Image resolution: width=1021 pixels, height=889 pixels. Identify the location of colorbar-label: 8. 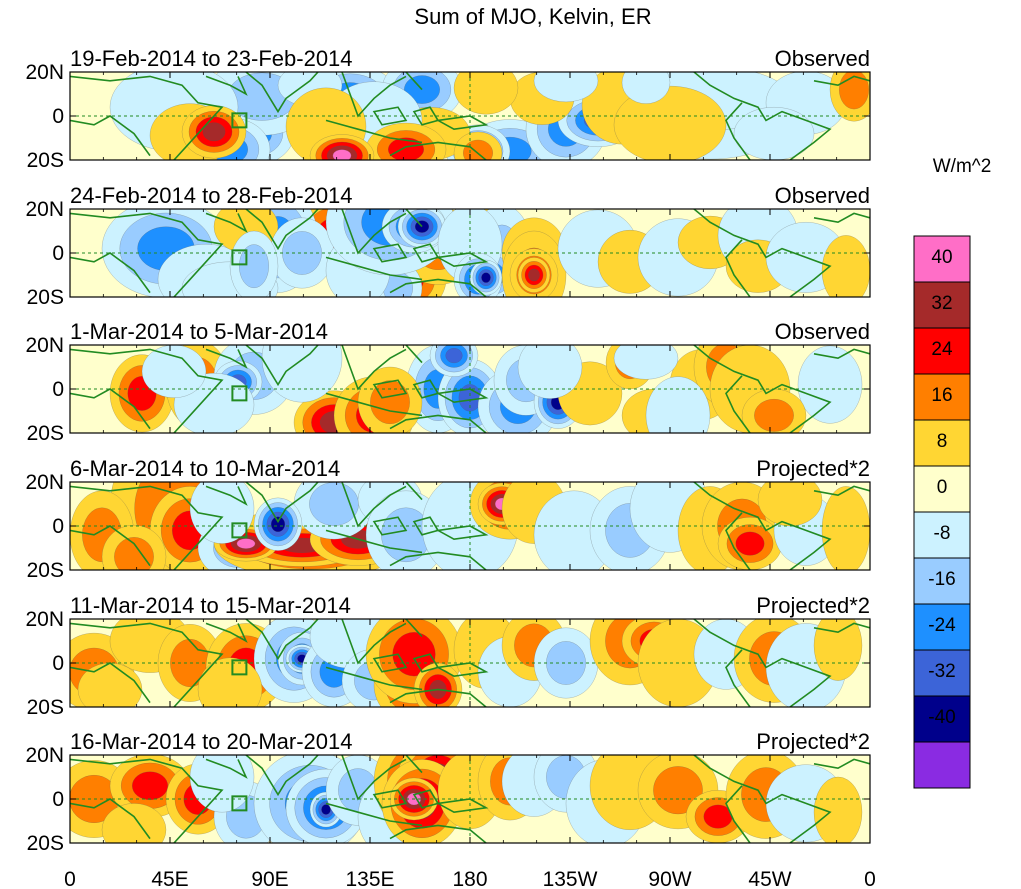
(942, 441).